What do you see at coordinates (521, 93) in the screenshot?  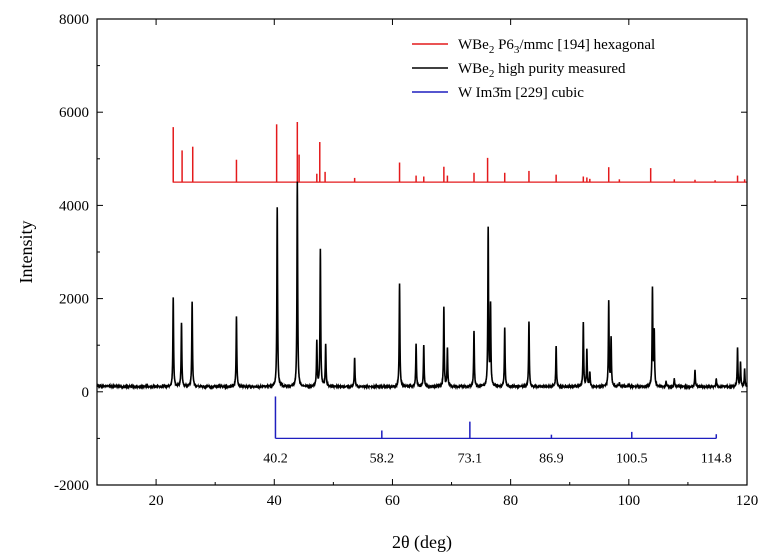 I see `legend-label: W Im3̄m [229] cubic` at bounding box center [521, 93].